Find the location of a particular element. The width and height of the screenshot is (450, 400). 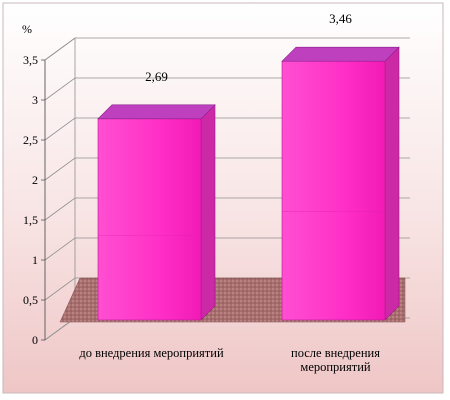

value-label: 3,46 is located at coordinates (340, 18).